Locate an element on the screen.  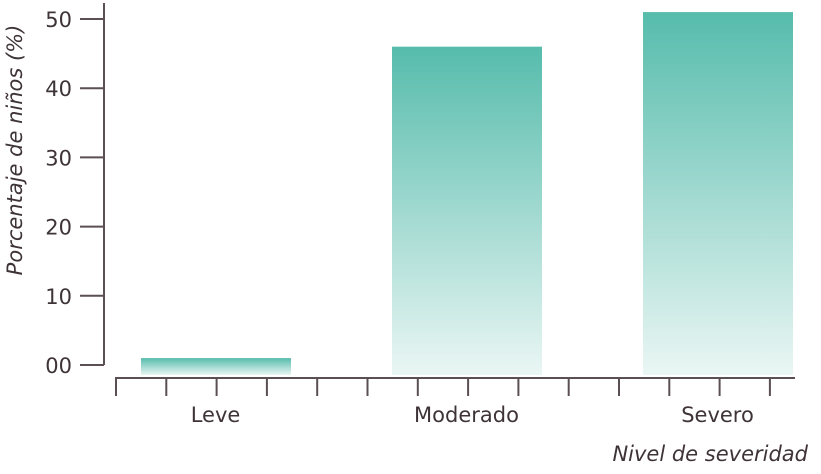
y-tick-label: 00 is located at coordinates (58, 366).